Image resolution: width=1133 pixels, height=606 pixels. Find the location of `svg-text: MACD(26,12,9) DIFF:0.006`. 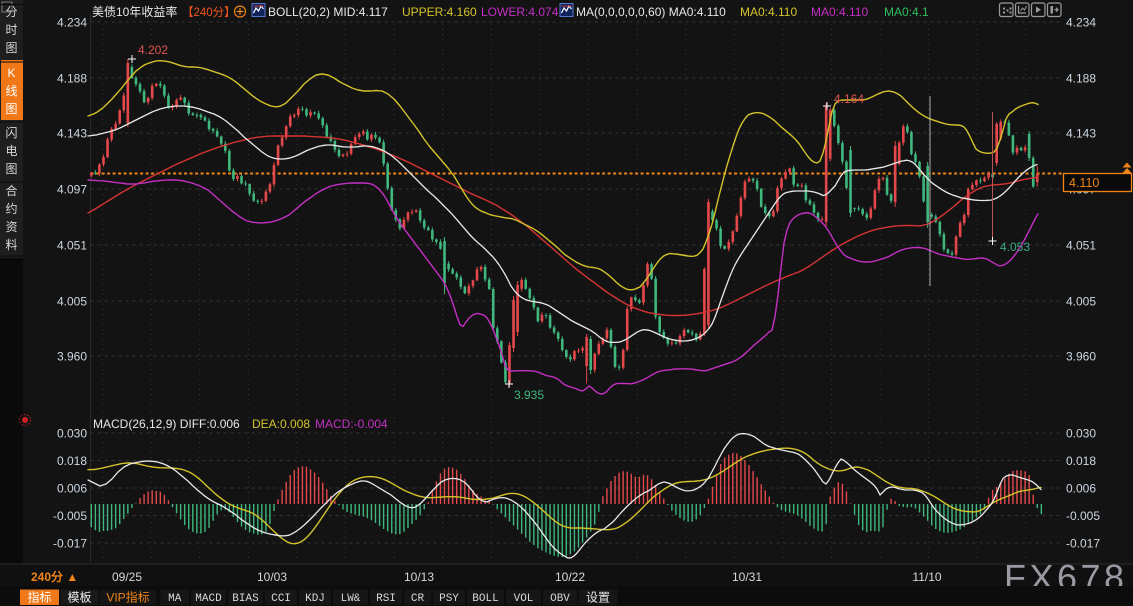

svg-text: MACD(26,12,9) DIFF:0.006 is located at coordinates (166, 424).